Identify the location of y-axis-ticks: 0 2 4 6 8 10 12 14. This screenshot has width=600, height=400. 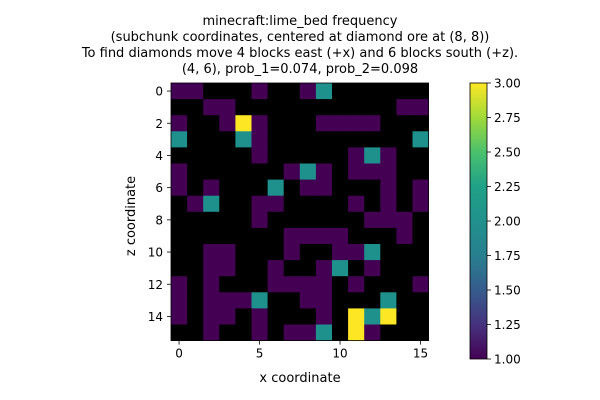
(159, 204).